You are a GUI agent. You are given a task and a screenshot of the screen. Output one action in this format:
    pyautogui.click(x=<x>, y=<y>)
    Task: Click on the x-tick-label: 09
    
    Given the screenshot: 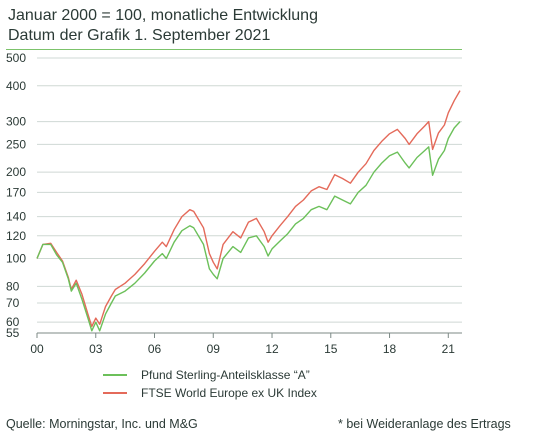 What is the action you would take?
    pyautogui.click(x=214, y=349)
    